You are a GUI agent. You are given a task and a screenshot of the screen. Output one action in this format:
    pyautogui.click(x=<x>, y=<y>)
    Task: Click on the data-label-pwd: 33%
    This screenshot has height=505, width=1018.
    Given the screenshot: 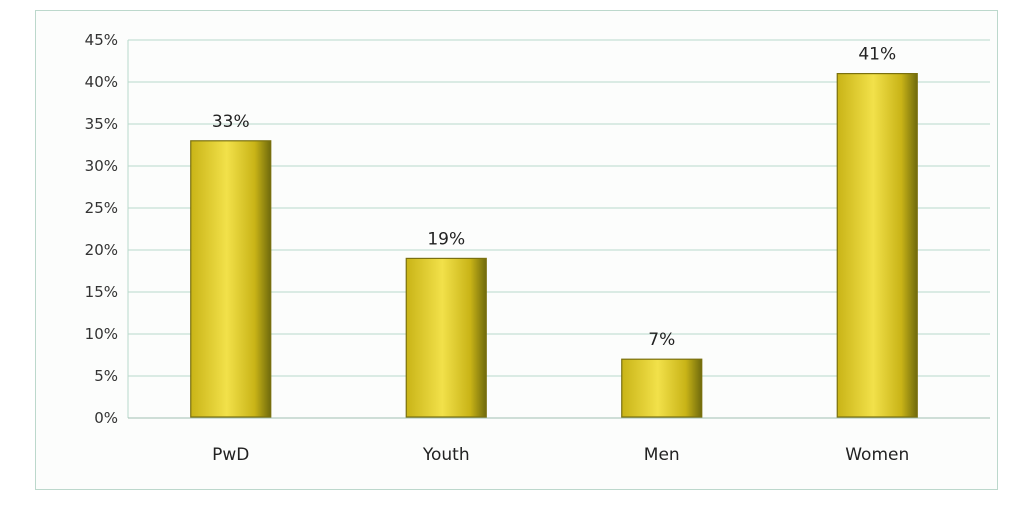 What is the action you would take?
    pyautogui.click(x=231, y=122)
    